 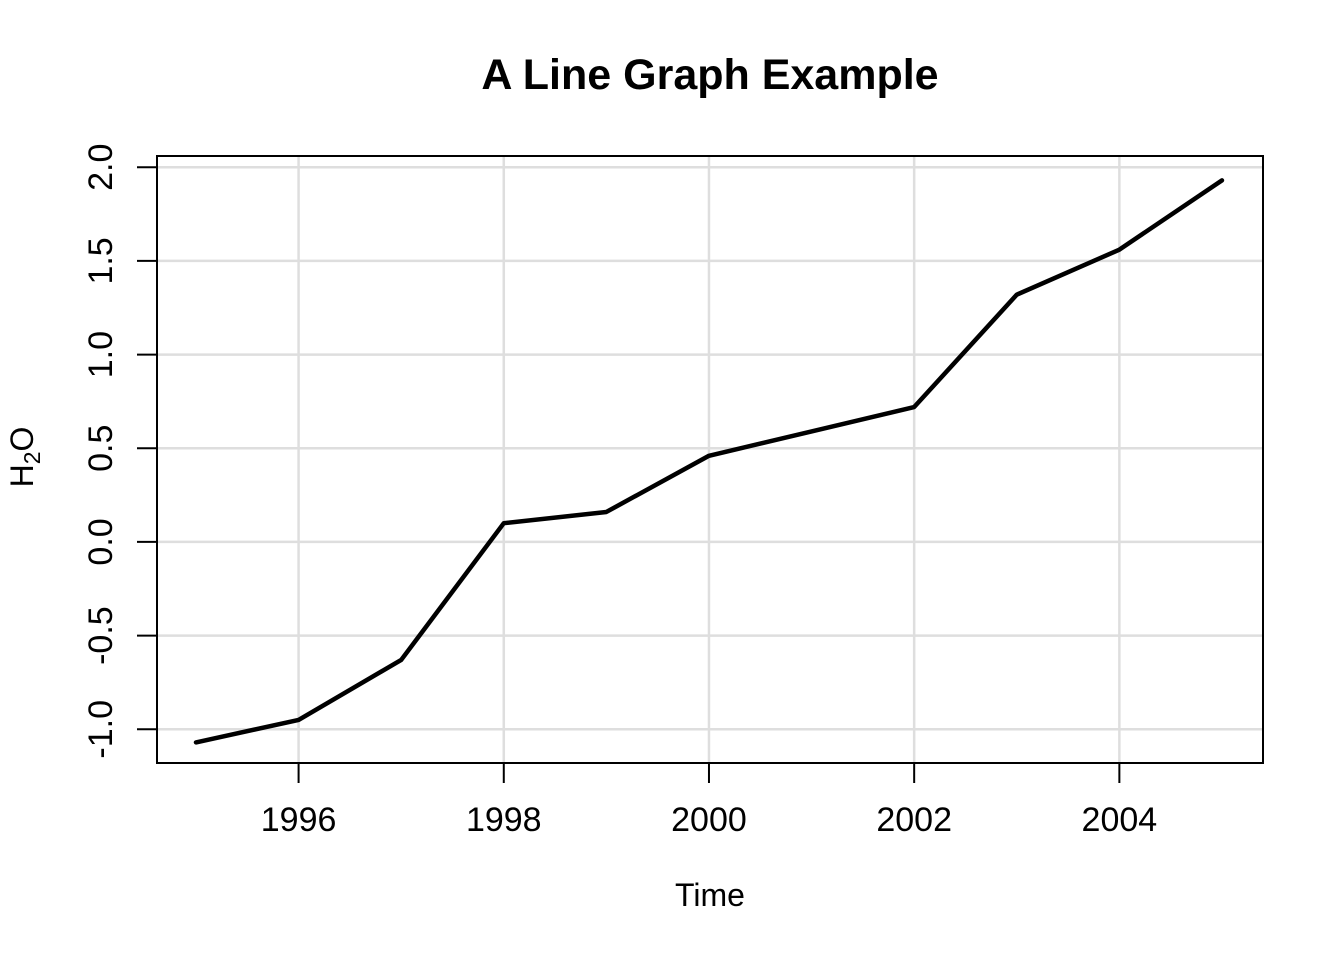 What do you see at coordinates (299, 820) in the screenshot?
I see `x-tick-label: 1996` at bounding box center [299, 820].